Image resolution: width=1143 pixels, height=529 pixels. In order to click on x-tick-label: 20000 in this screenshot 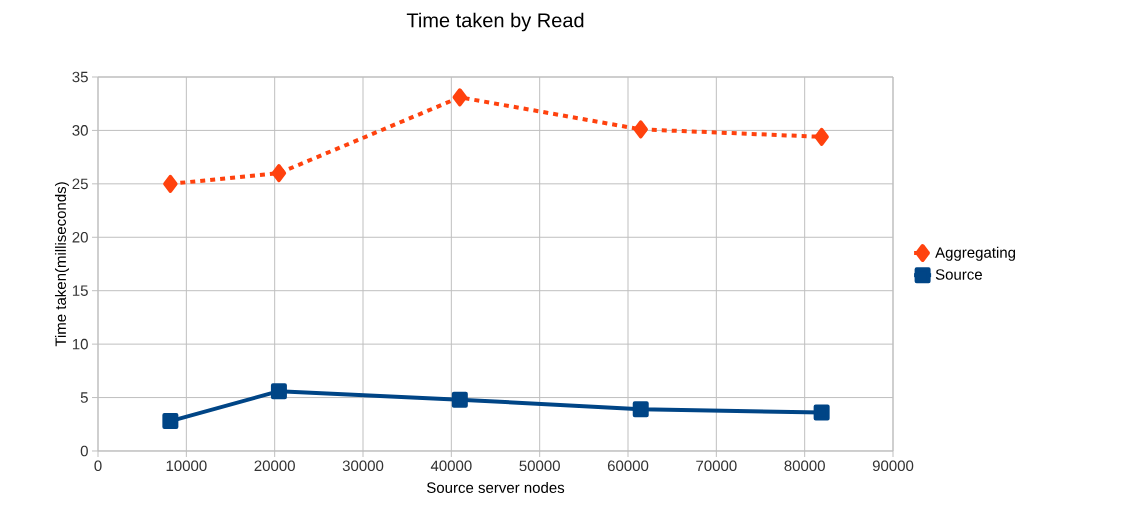, I will do `click(274, 466)`.